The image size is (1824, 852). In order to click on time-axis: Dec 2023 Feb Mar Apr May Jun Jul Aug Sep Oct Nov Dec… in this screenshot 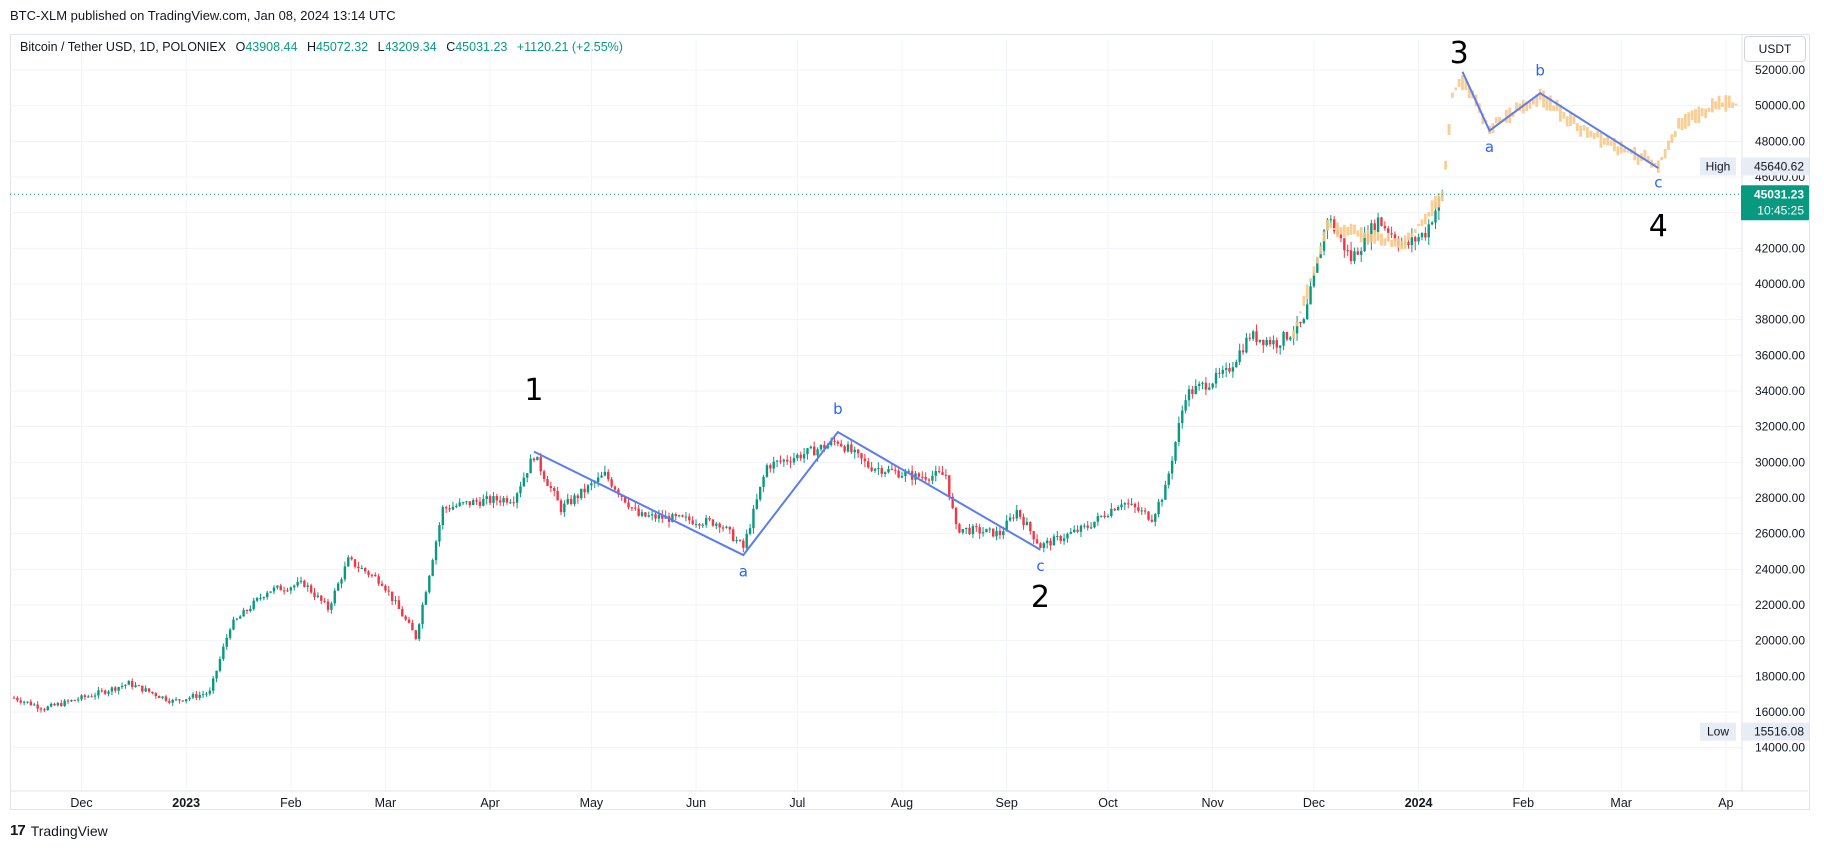, I will do `click(901, 803)`.